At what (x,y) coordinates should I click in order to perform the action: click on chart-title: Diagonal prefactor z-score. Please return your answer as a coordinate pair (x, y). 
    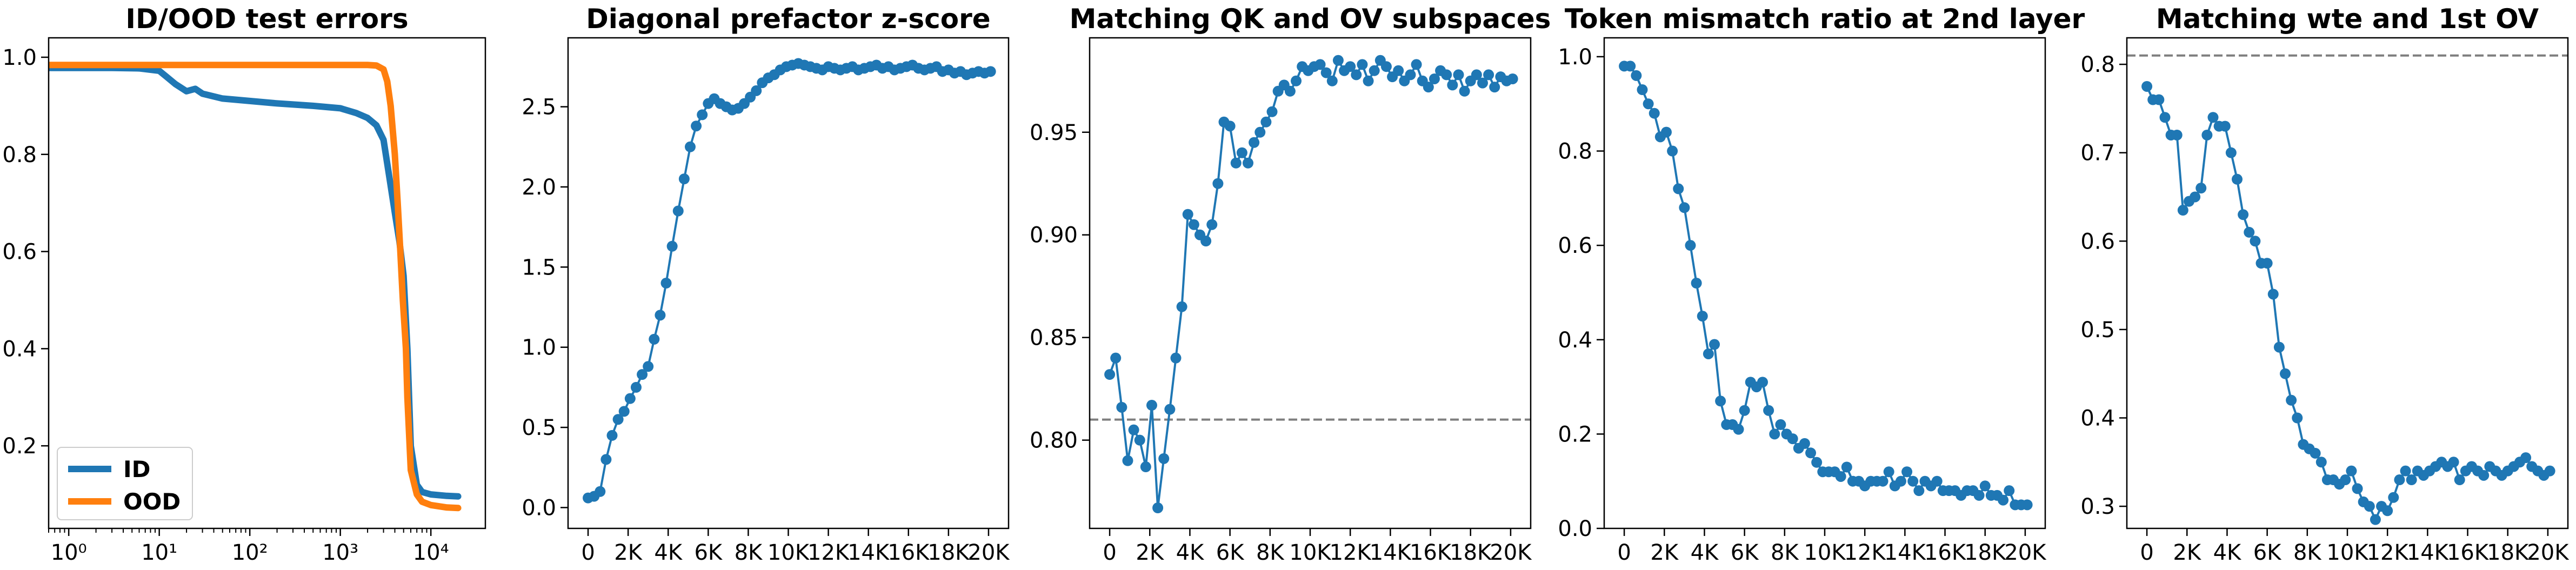
    Looking at the image, I should click on (788, 19).